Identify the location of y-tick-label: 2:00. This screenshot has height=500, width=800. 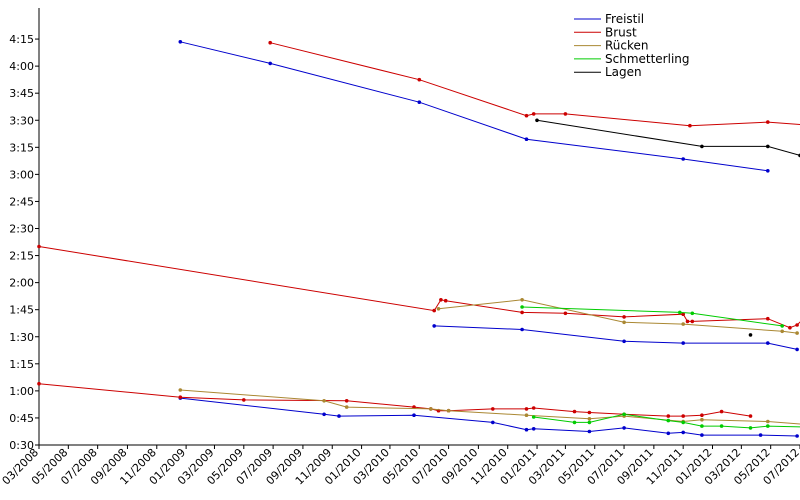
(21, 283).